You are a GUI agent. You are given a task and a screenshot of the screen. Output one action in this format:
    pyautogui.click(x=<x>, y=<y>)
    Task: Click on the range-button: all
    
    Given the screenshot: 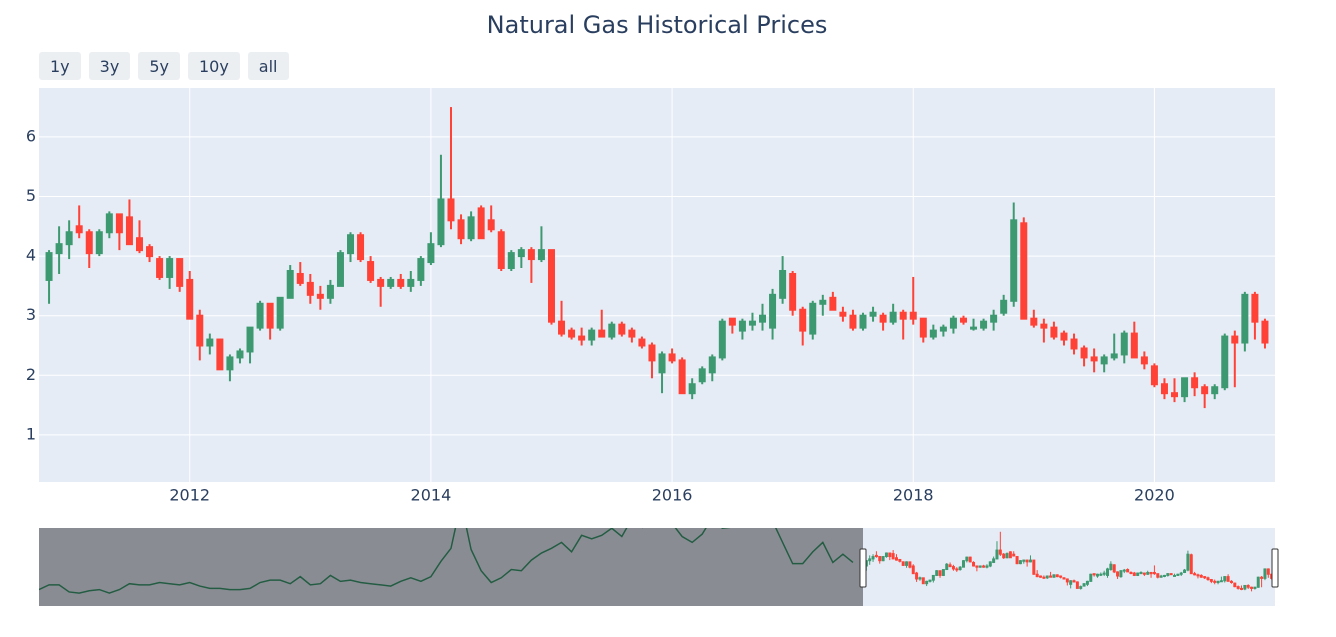 What is the action you would take?
    pyautogui.click(x=268, y=66)
    